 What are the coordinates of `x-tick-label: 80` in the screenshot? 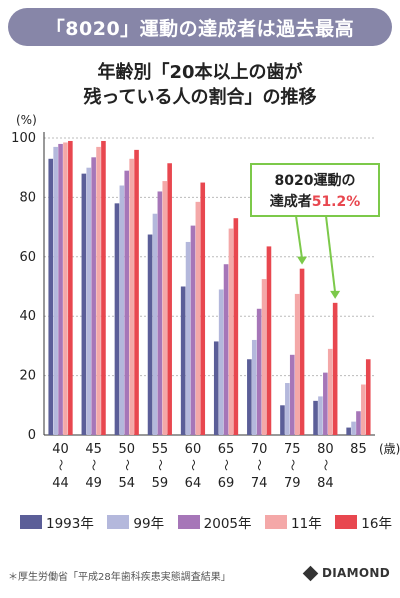 It's located at (325, 449).